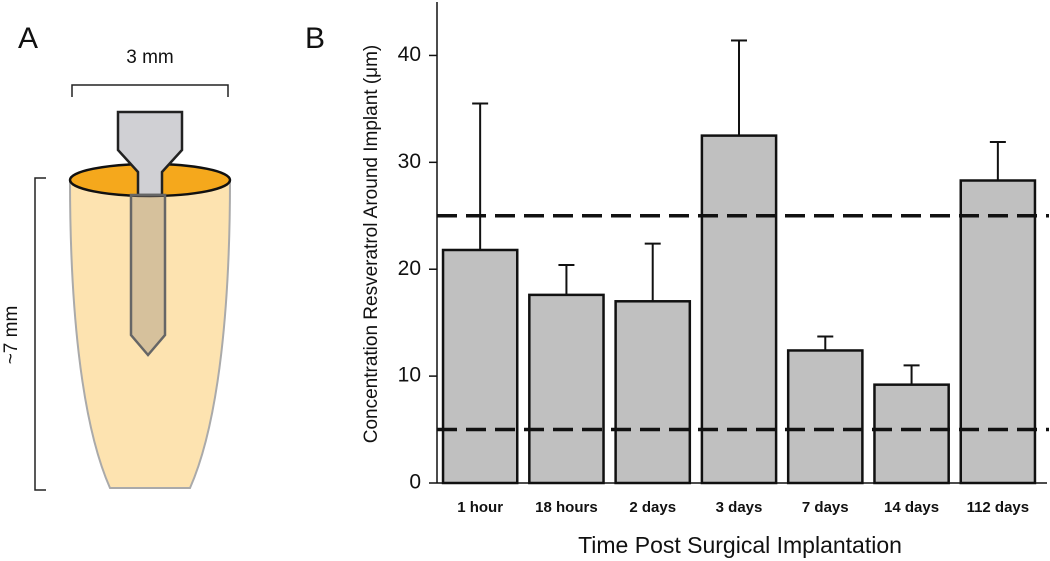 This screenshot has width=1050, height=561. I want to click on width-bracket, so click(150, 90).